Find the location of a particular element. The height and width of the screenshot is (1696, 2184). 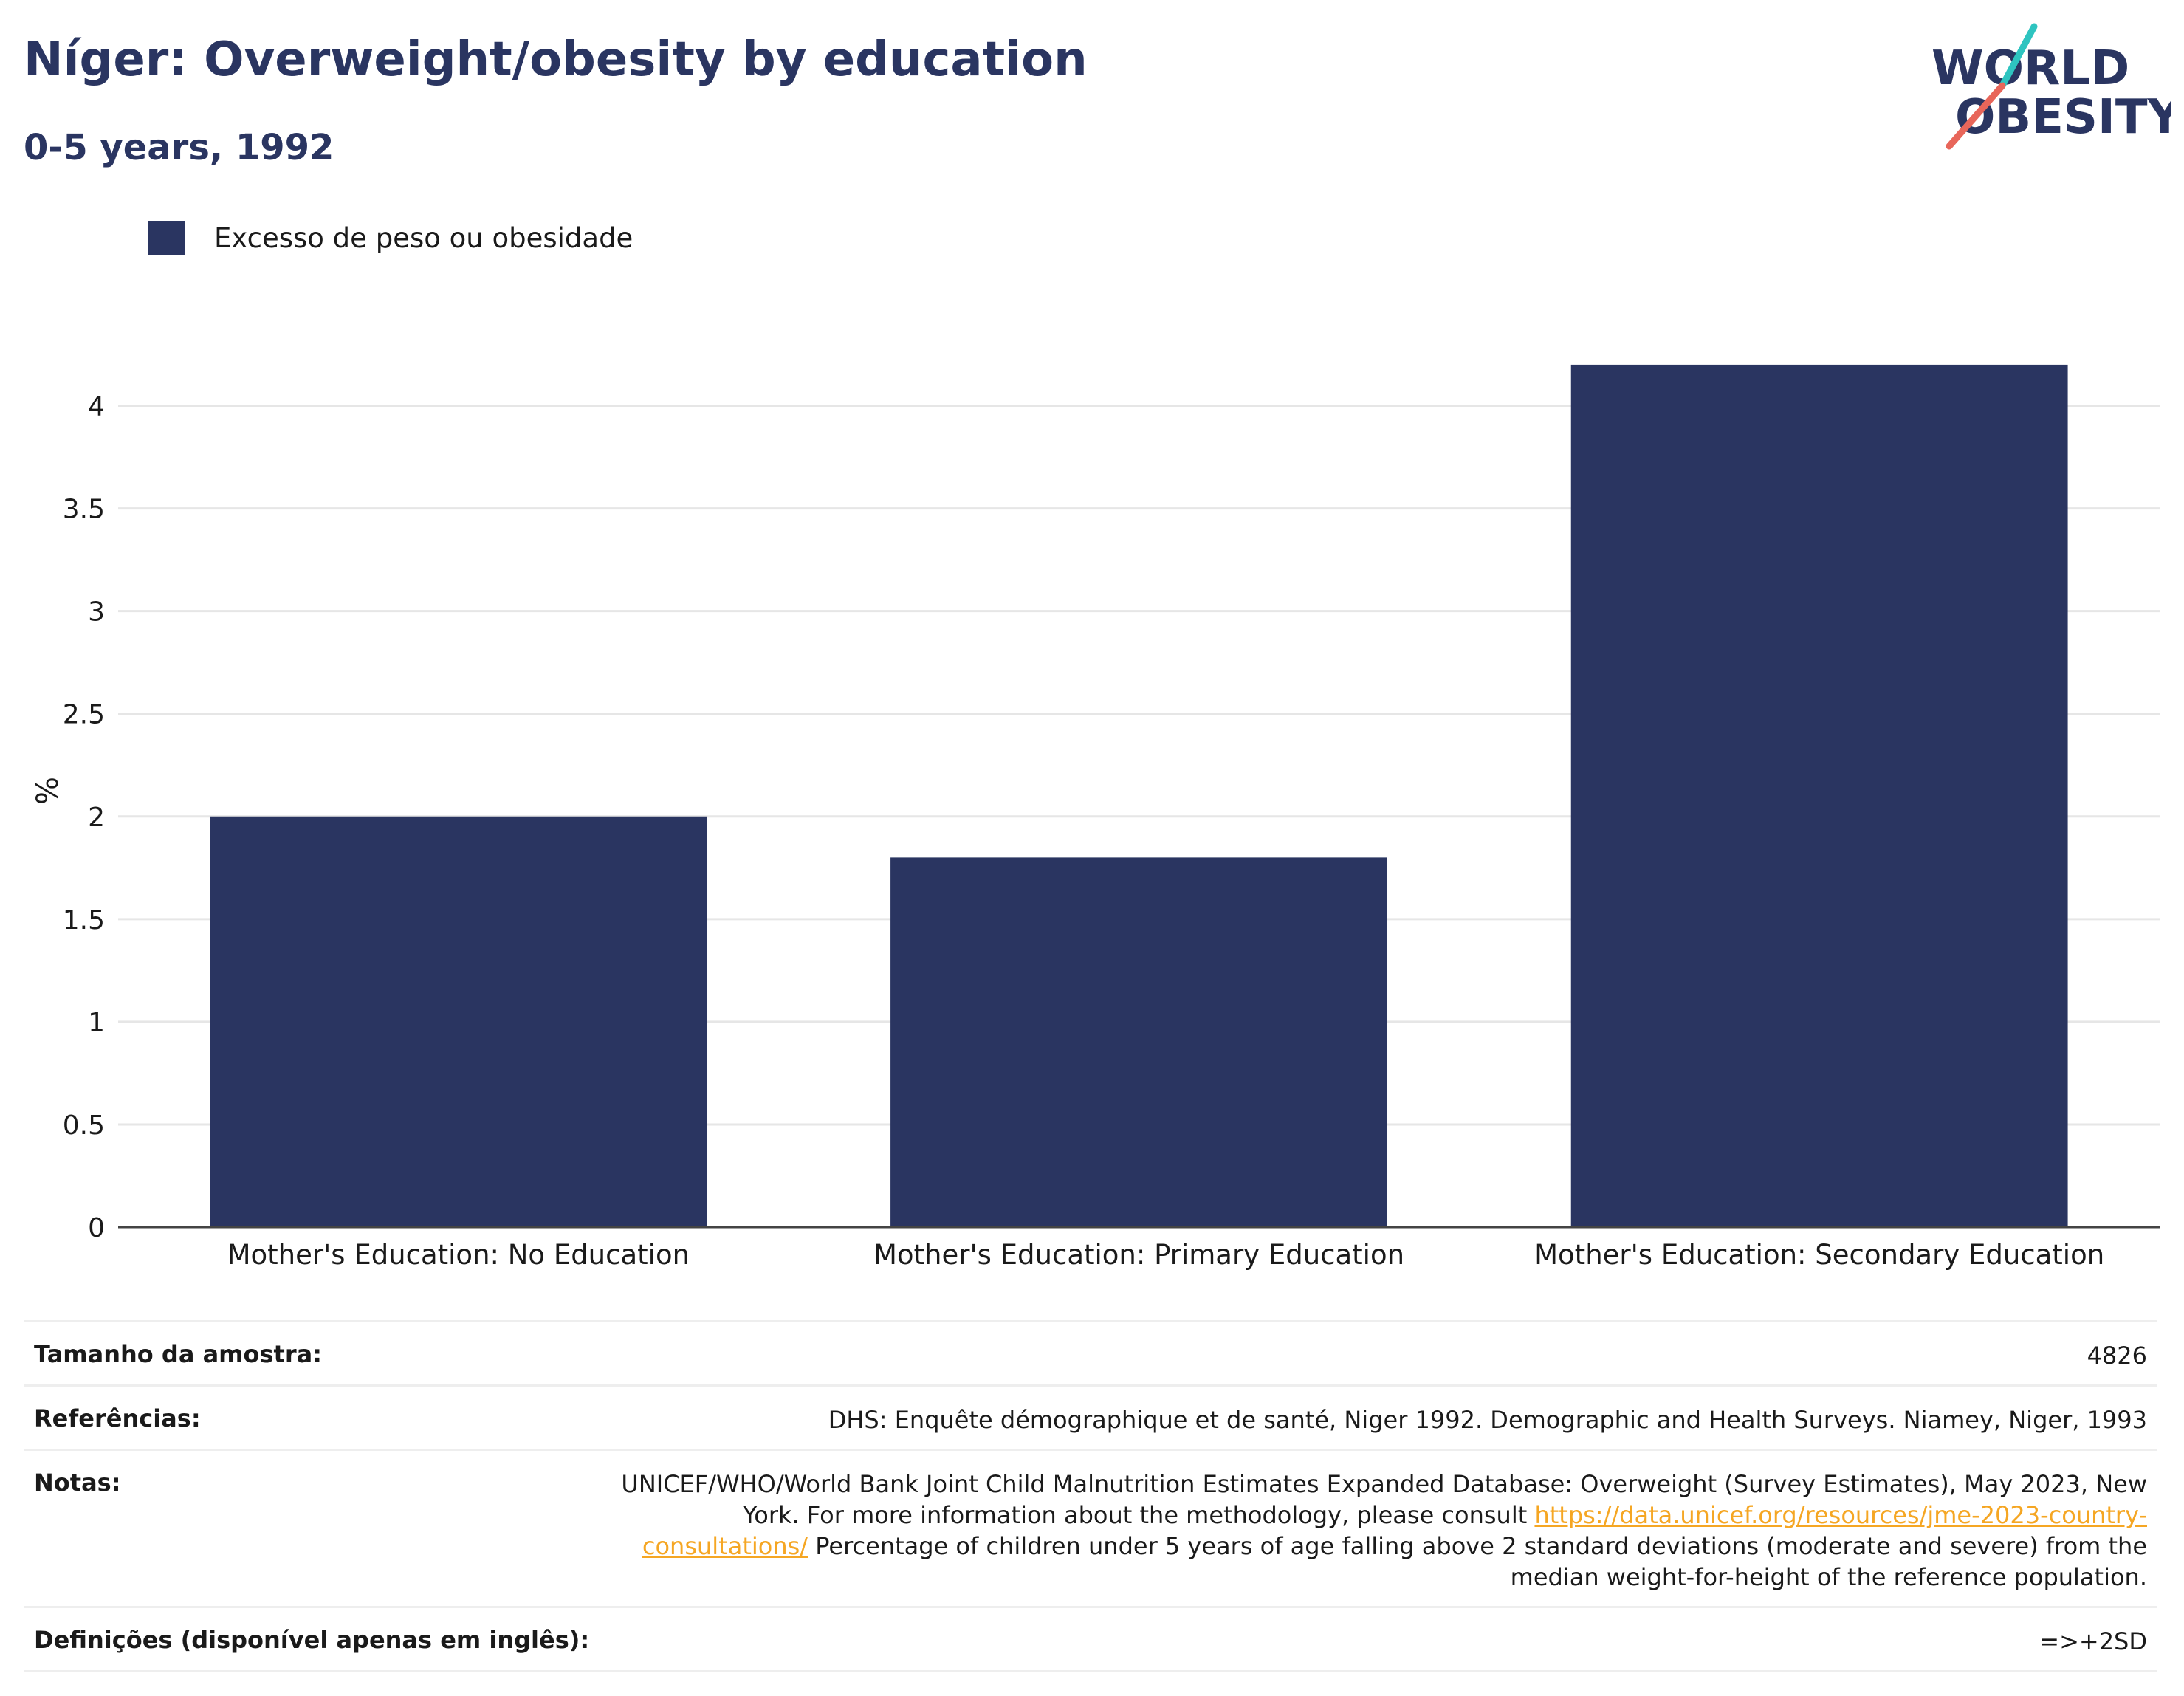

chart-title: Níger: Overweight/obesity by education is located at coordinates (556, 59).